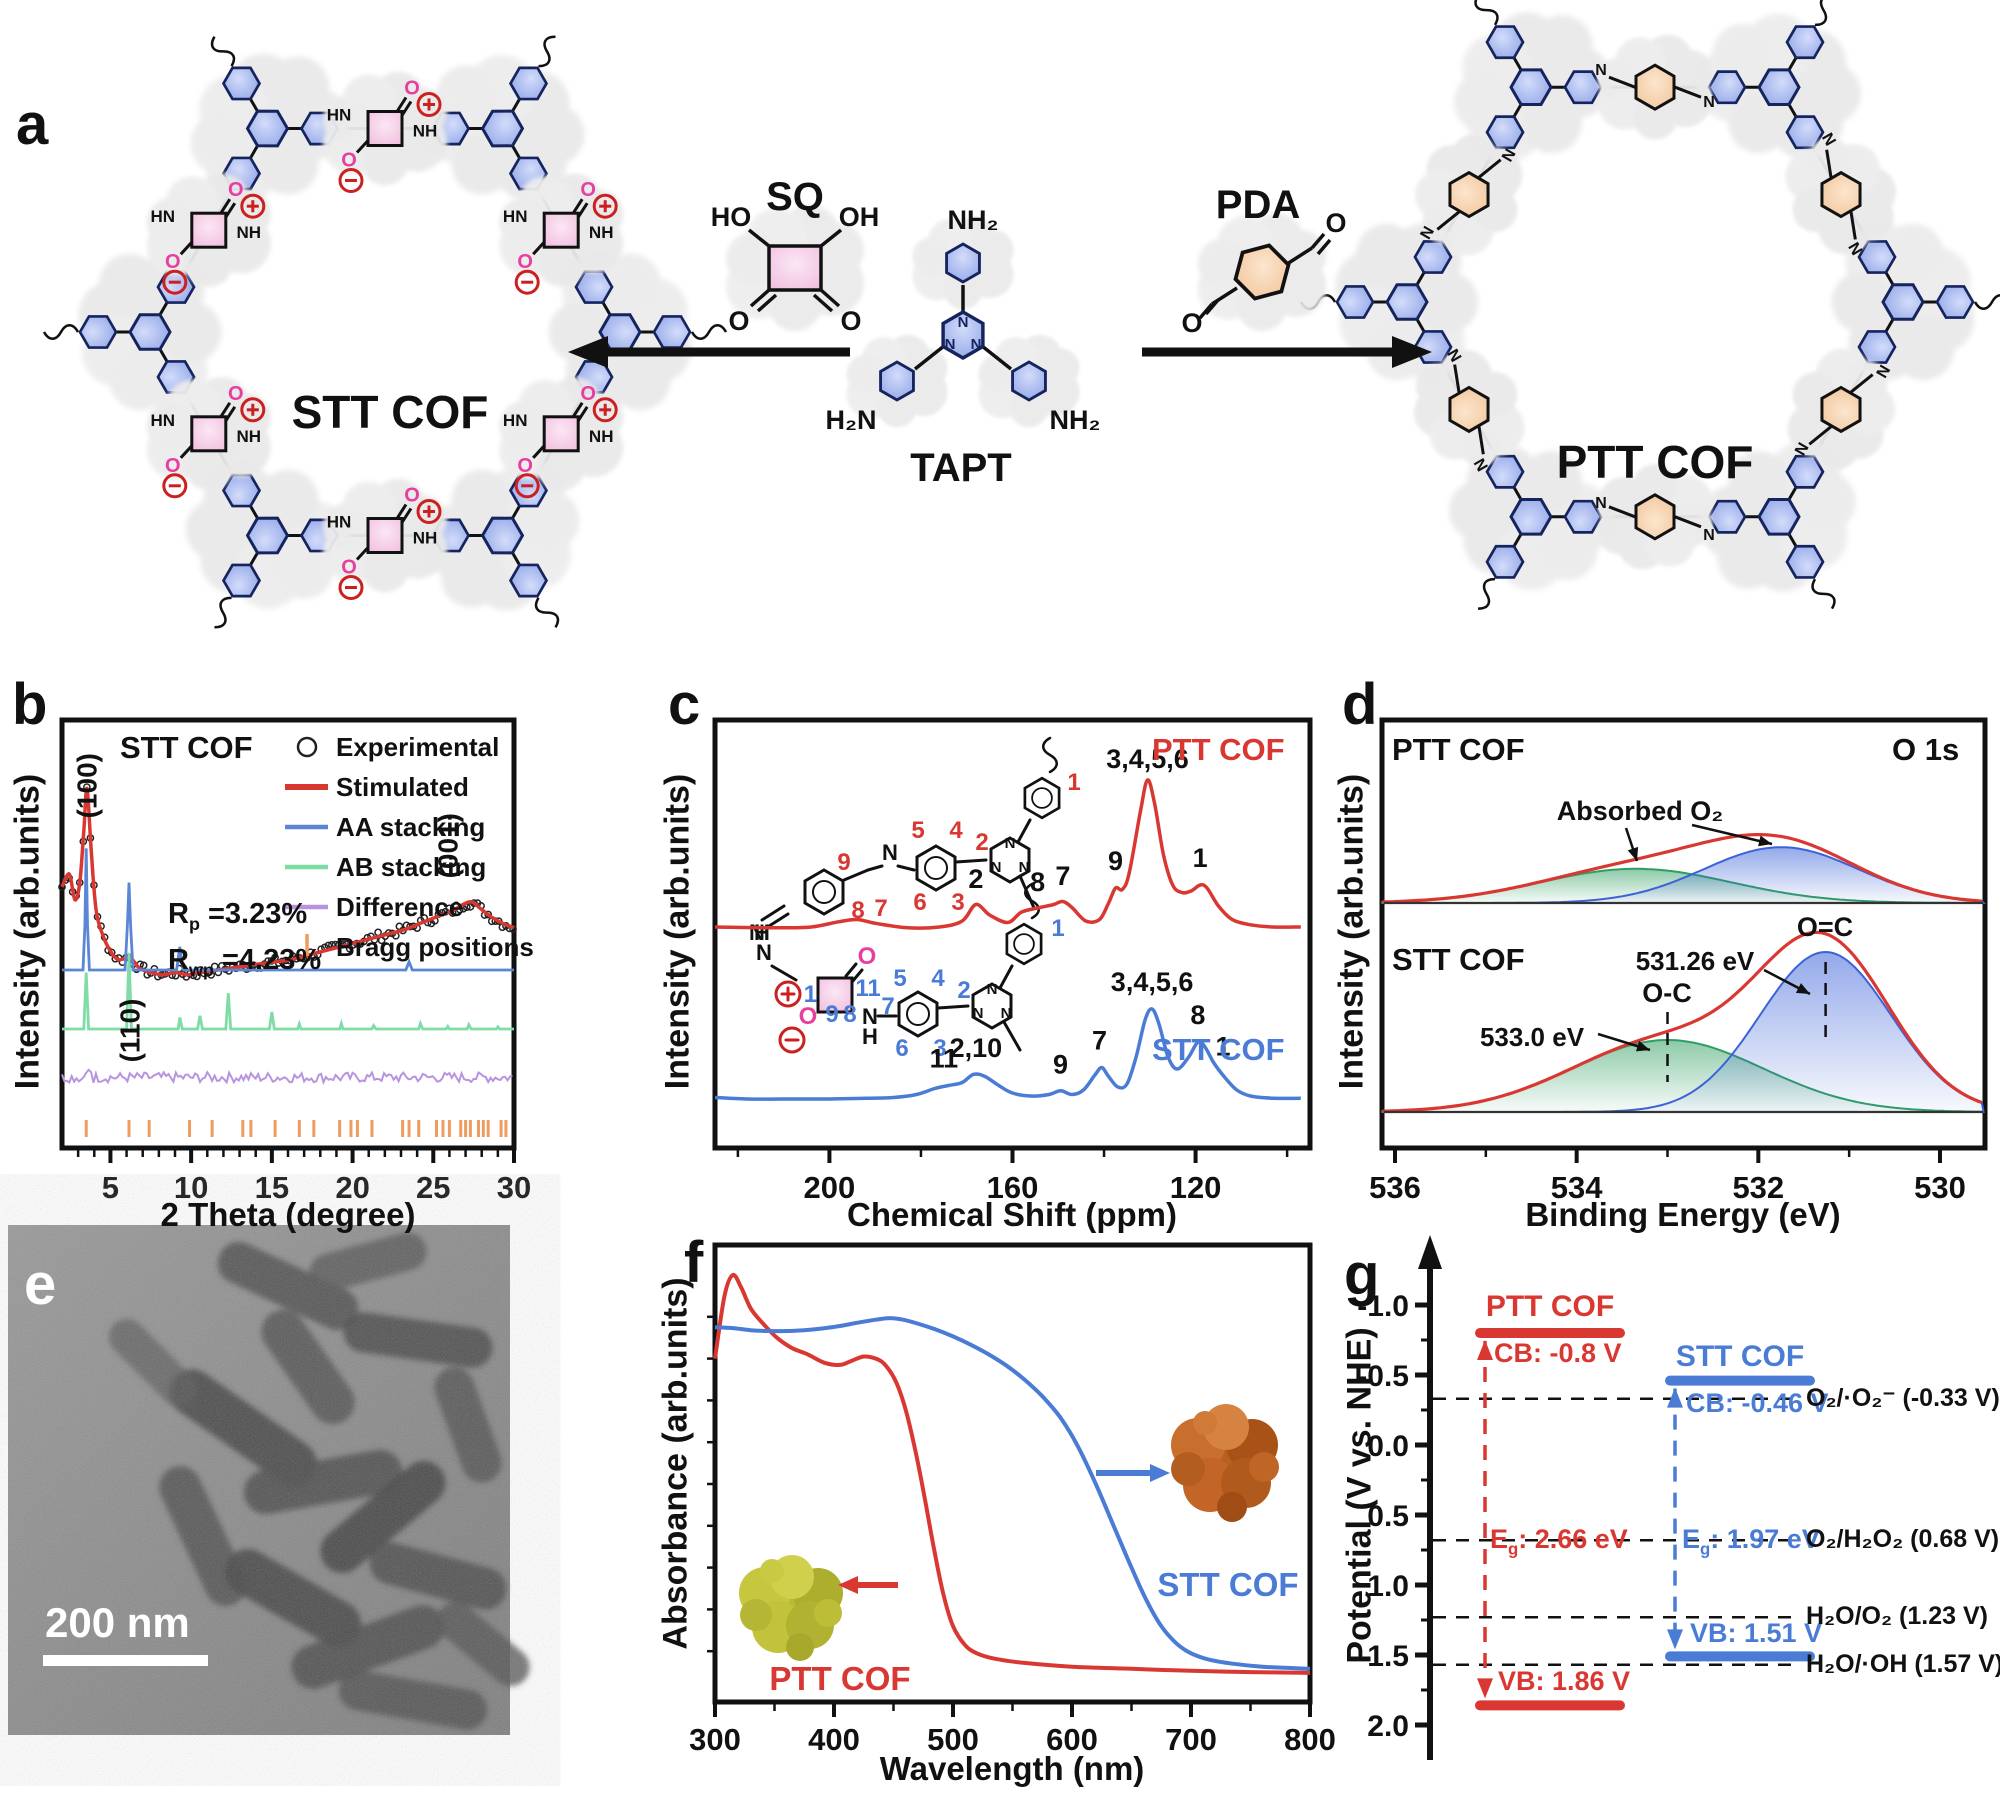 This screenshot has height=1793, width=2000. Describe the element at coordinates (1682, 1021) in the screenshot. I see `xps-envelope` at that location.